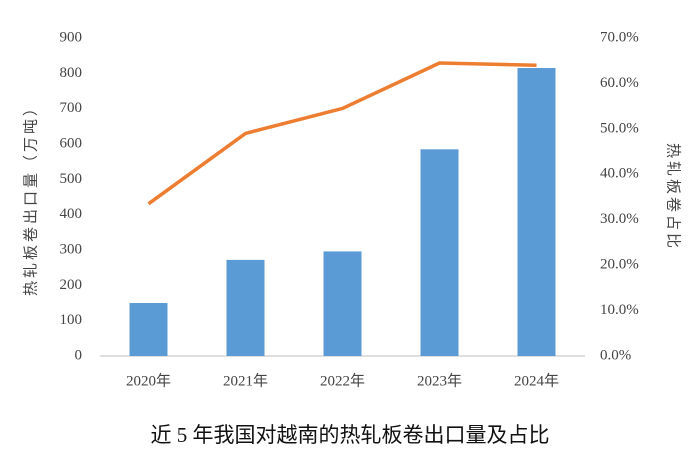 Image resolution: width=700 pixels, height=462 pixels. I want to click on x-tick-label: 2023年, so click(439, 380).